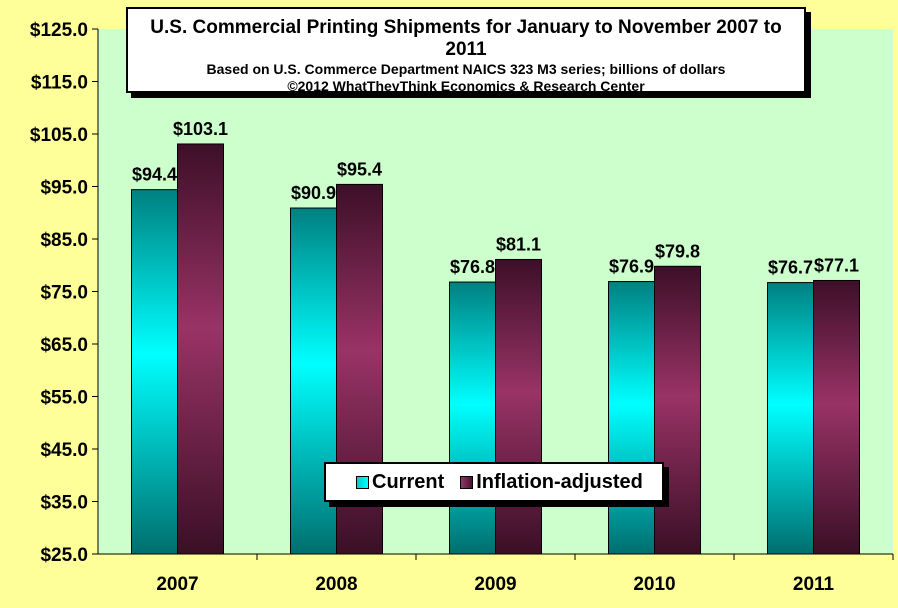 The width and height of the screenshot is (898, 608). I want to click on legend-swatch-current, so click(362, 482).